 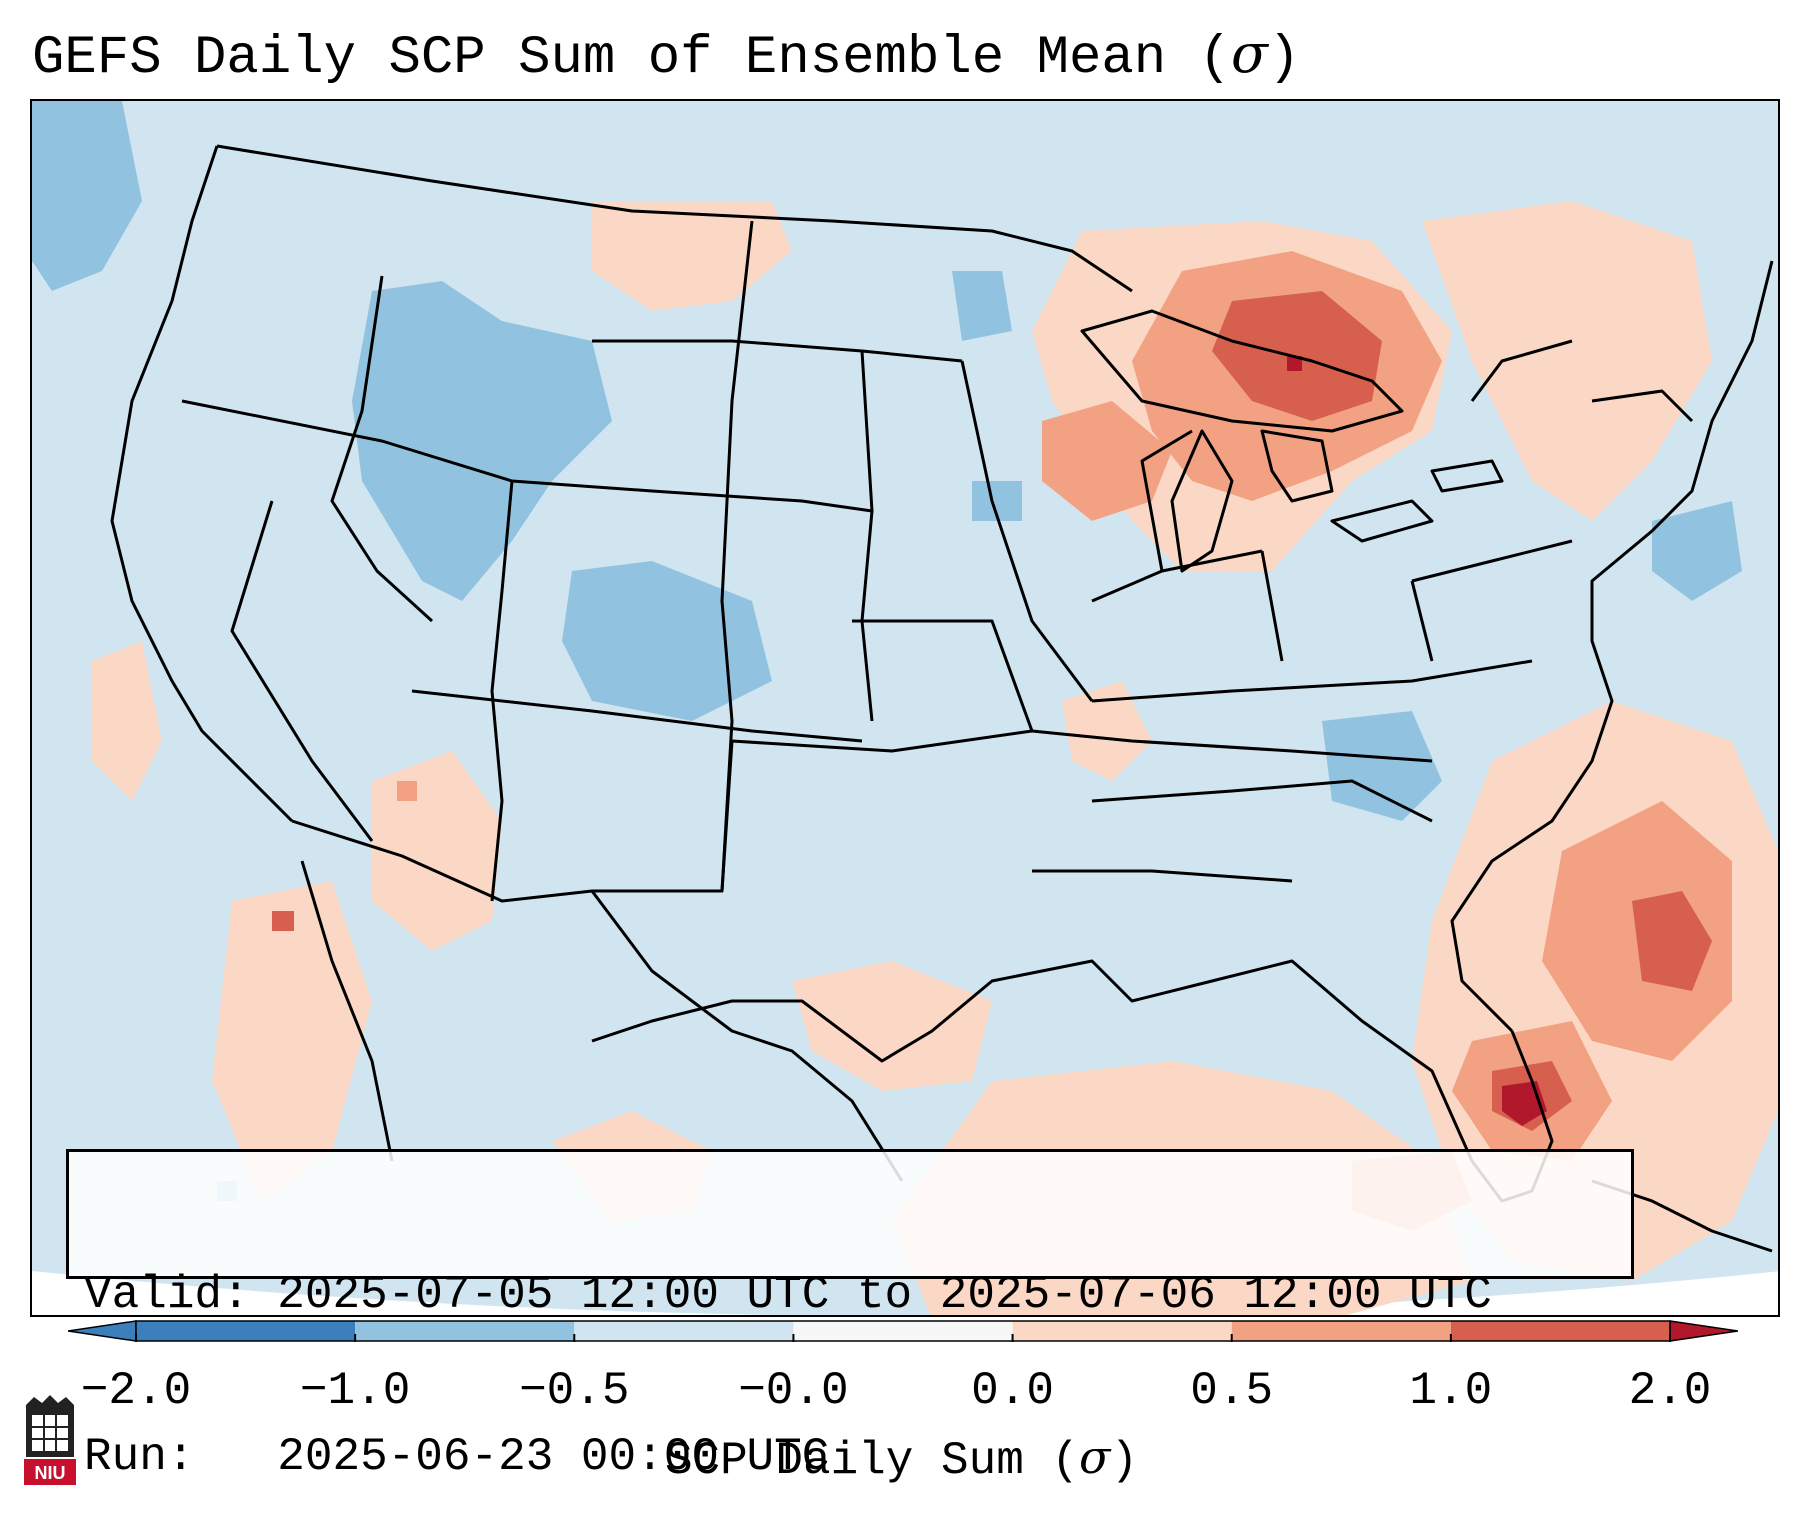 I want to click on colorbar-tick-label: 1.0, so click(x=1451, y=1391).